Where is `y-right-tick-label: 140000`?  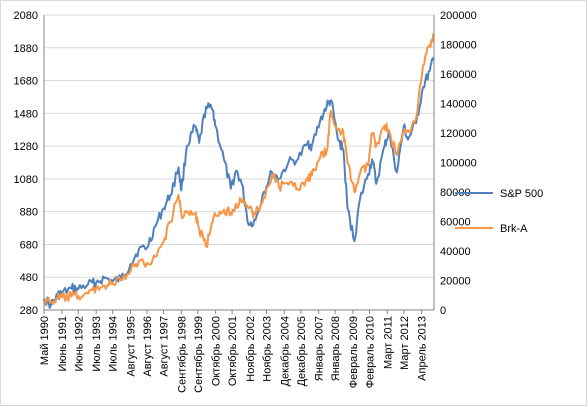 y-right-tick-label: 140000 is located at coordinates (458, 105).